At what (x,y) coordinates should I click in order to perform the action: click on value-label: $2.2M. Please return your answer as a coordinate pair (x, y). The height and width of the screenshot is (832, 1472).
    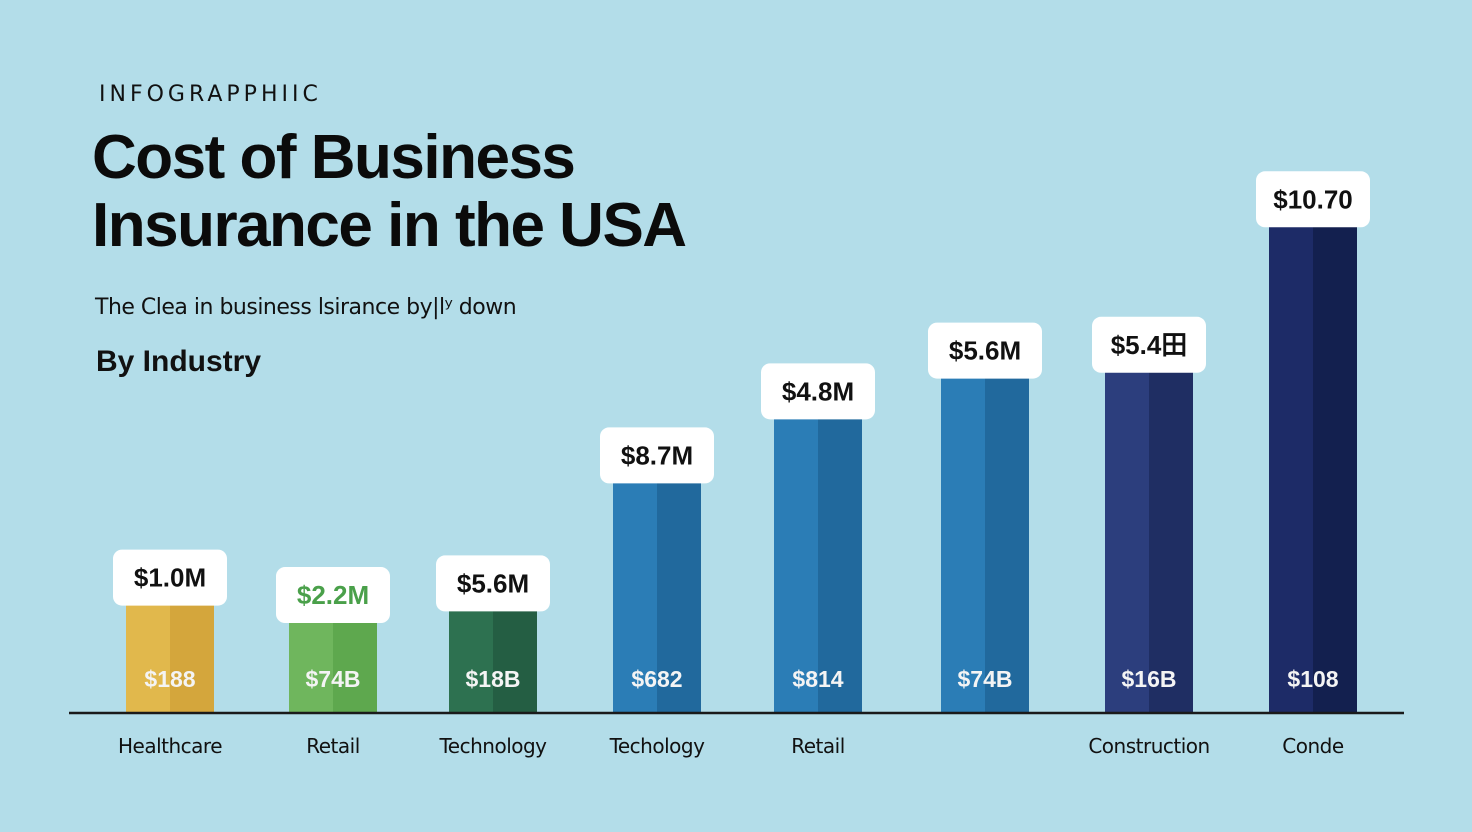
    Looking at the image, I should click on (333, 595).